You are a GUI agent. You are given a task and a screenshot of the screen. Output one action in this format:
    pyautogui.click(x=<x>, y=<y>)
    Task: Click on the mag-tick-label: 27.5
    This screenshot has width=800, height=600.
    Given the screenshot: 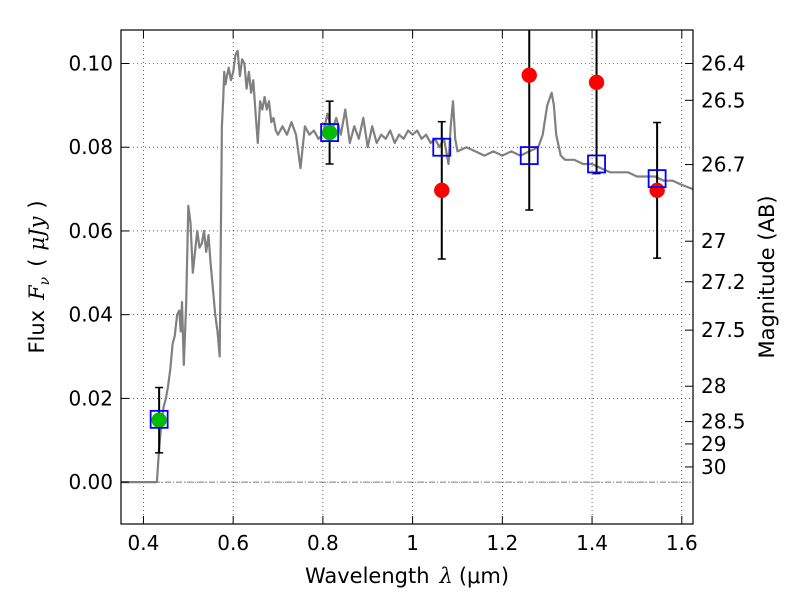 What is the action you would take?
    pyautogui.click(x=723, y=330)
    